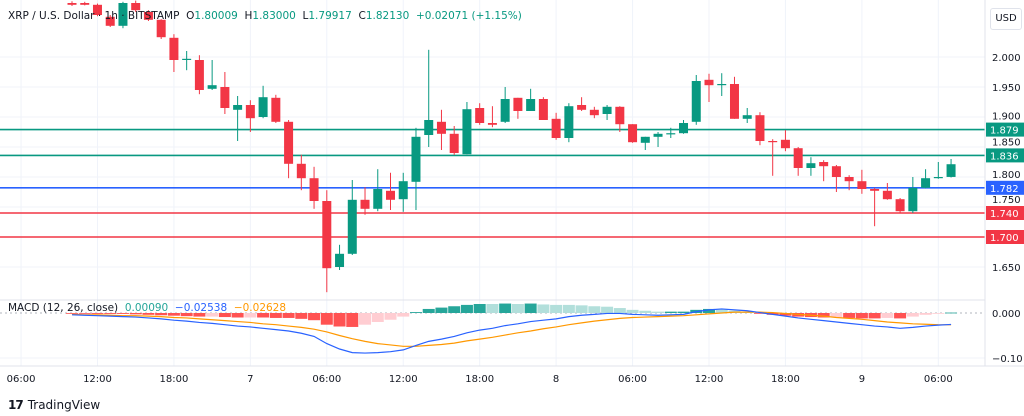 This screenshot has width=1024, height=416. Describe the element at coordinates (785, 379) in the screenshot. I see `time-tick-label: 18:00` at that location.